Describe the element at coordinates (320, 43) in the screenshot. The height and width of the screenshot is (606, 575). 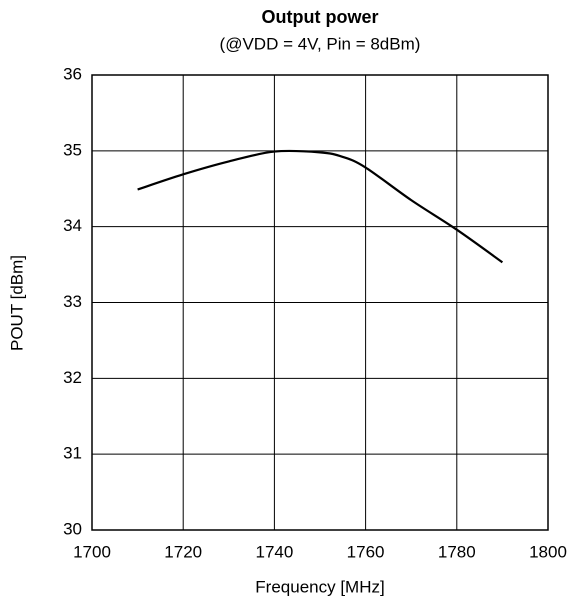
I see `chart-subtitle: (@VDD = 4V, Pin = 8dBm)` at that location.